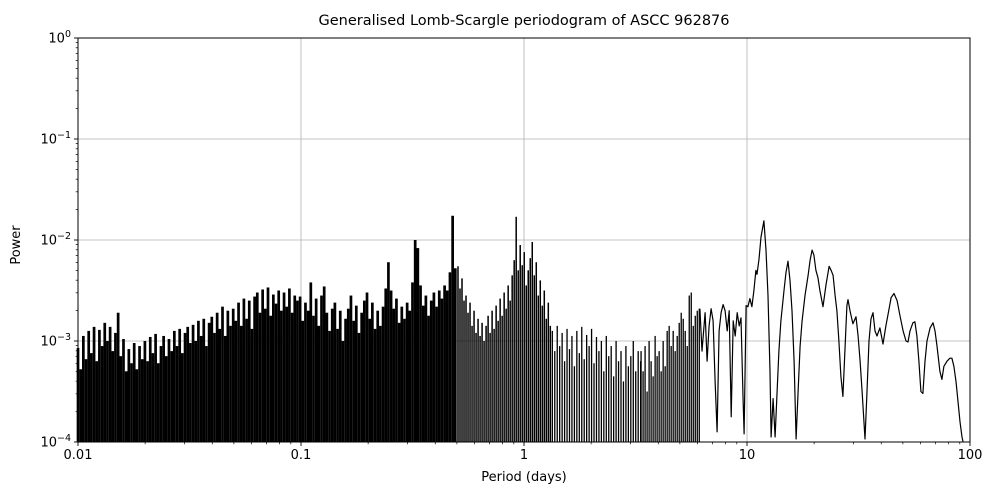  Describe the element at coordinates (59, 38) in the screenshot. I see `y-tick-label: 10⁰` at that location.